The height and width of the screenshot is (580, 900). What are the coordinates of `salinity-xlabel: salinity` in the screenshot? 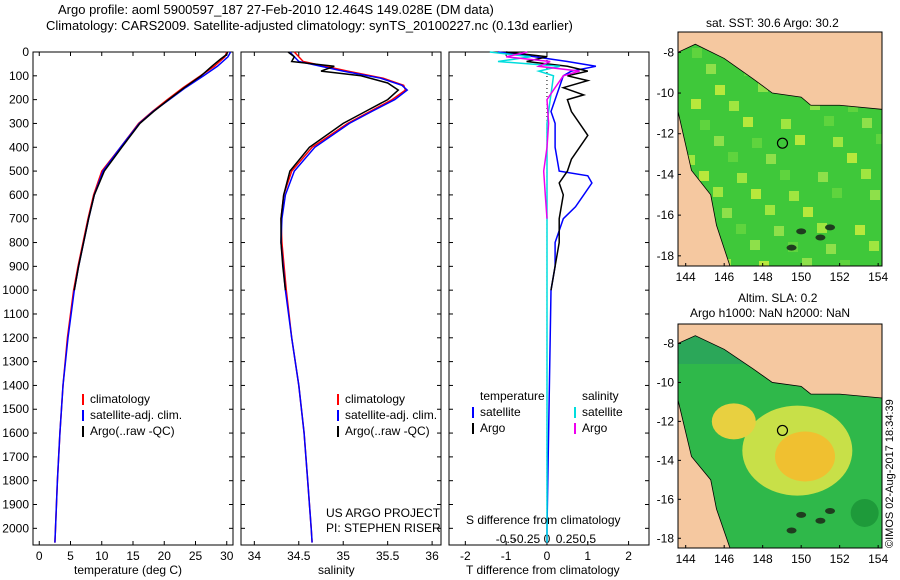 It's located at (336, 570).